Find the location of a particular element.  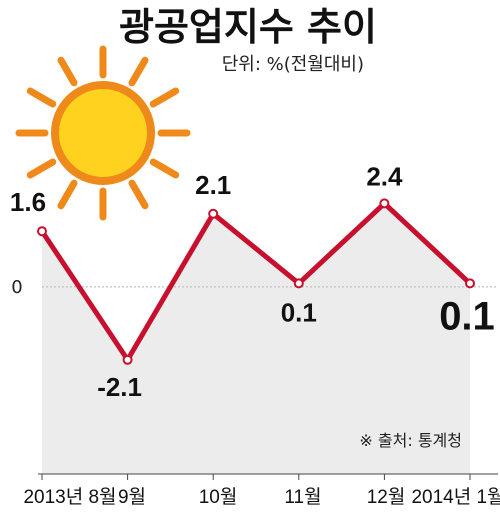

unit-label: 단위: %(전월대비) is located at coordinates (293, 64).